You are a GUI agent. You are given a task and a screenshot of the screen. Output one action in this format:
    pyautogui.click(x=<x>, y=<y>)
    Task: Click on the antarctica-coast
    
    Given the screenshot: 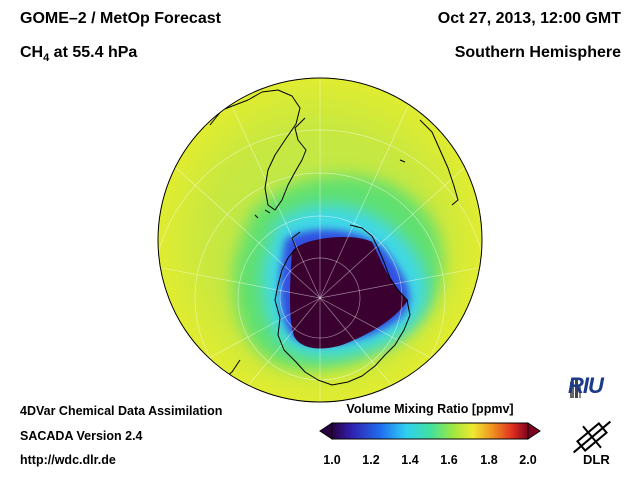 What is the action you would take?
    pyautogui.click(x=342, y=305)
    